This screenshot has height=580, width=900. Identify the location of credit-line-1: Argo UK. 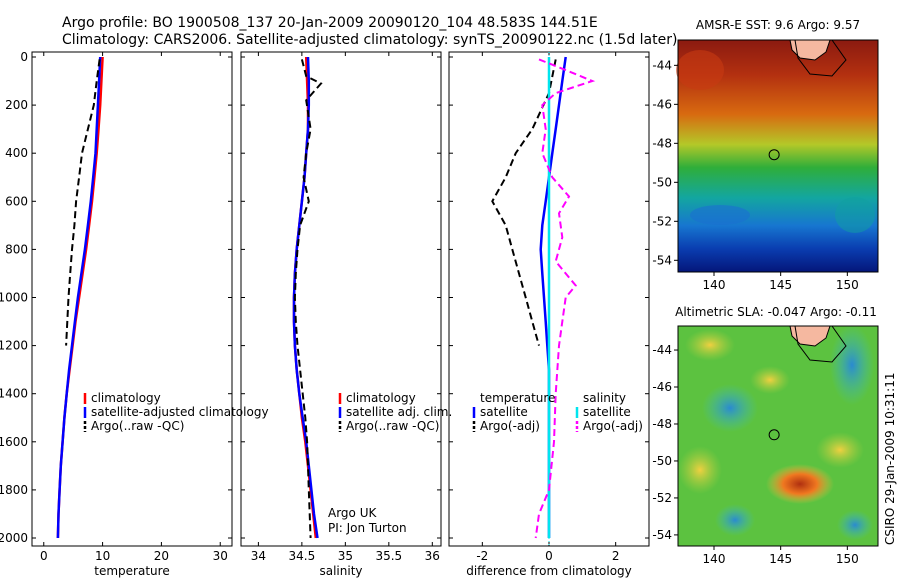
(352, 513).